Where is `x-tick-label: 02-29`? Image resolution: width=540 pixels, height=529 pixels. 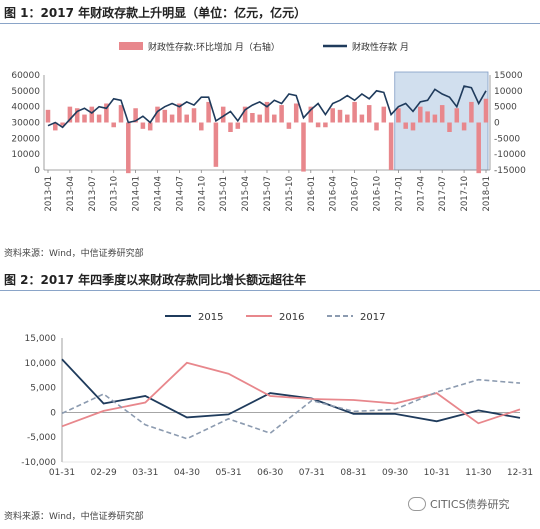
x-tick-label: 02-29 is located at coordinates (104, 473).